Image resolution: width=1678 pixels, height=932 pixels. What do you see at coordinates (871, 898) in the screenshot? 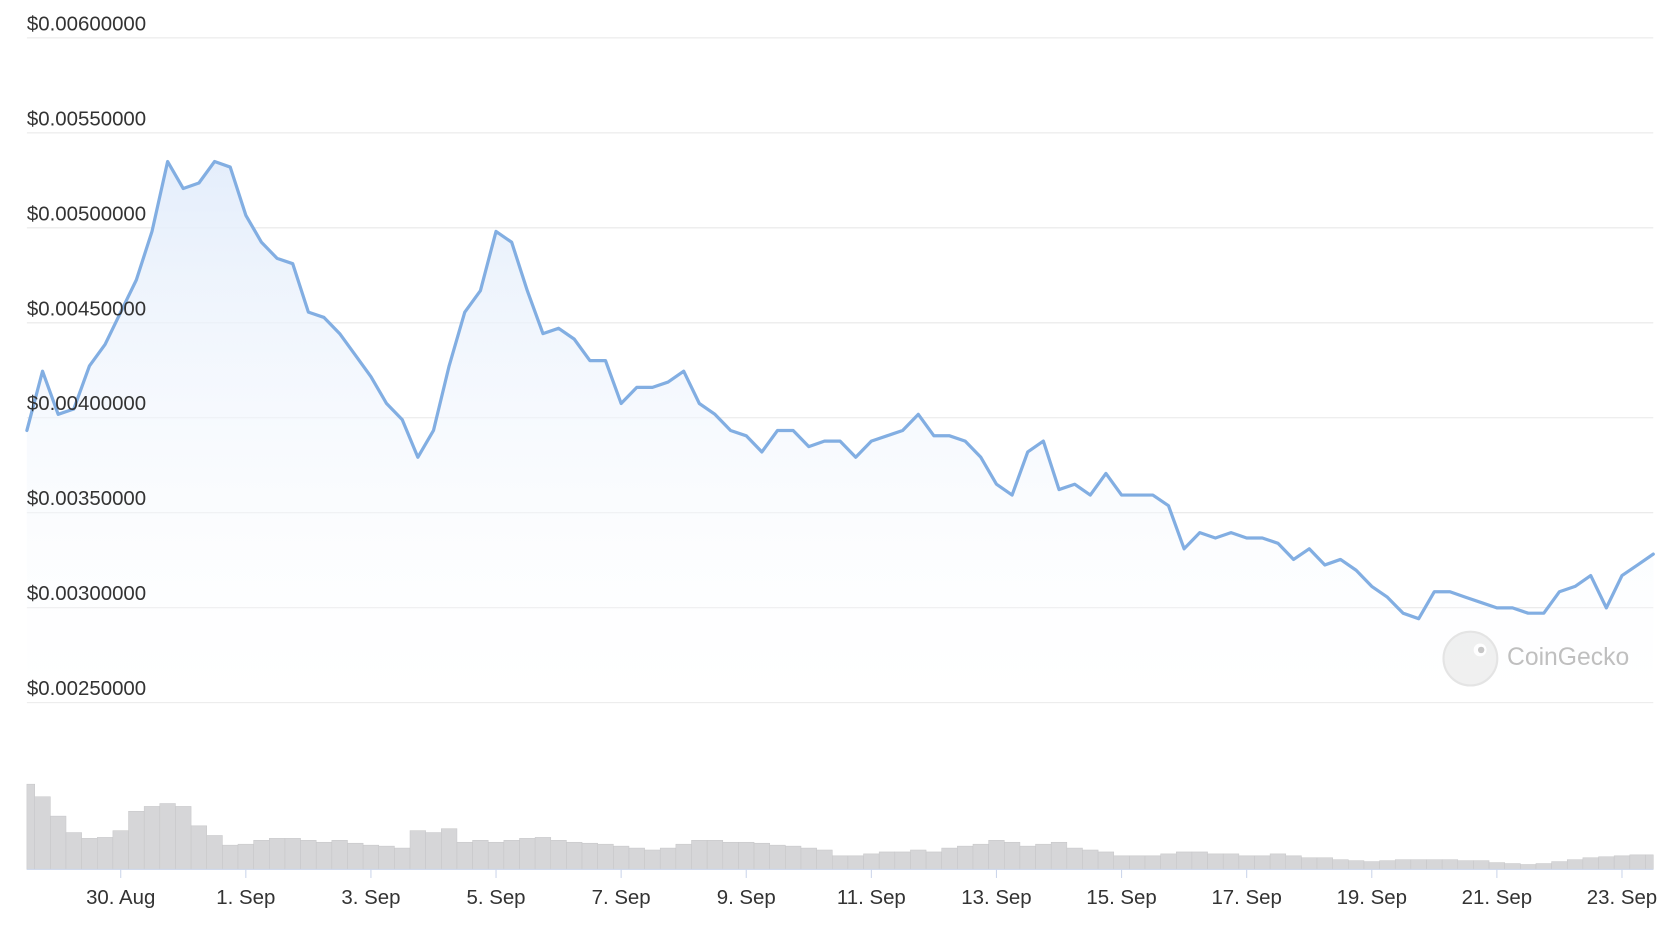
I see `x-tick-label: 11. Sep` at bounding box center [871, 898].